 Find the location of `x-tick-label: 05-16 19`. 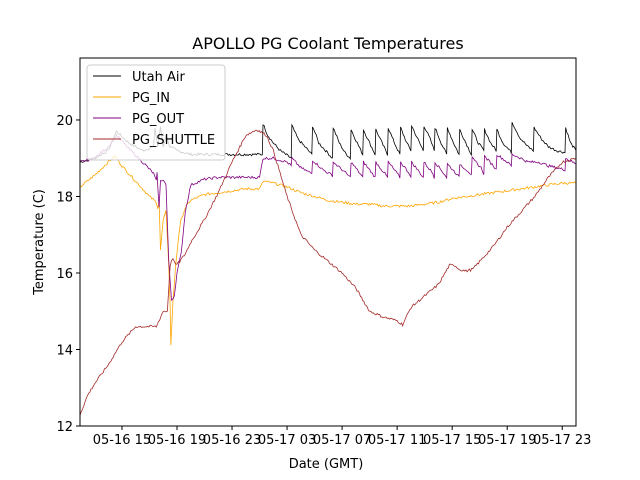

x-tick-label: 05-16 19 is located at coordinates (177, 440).